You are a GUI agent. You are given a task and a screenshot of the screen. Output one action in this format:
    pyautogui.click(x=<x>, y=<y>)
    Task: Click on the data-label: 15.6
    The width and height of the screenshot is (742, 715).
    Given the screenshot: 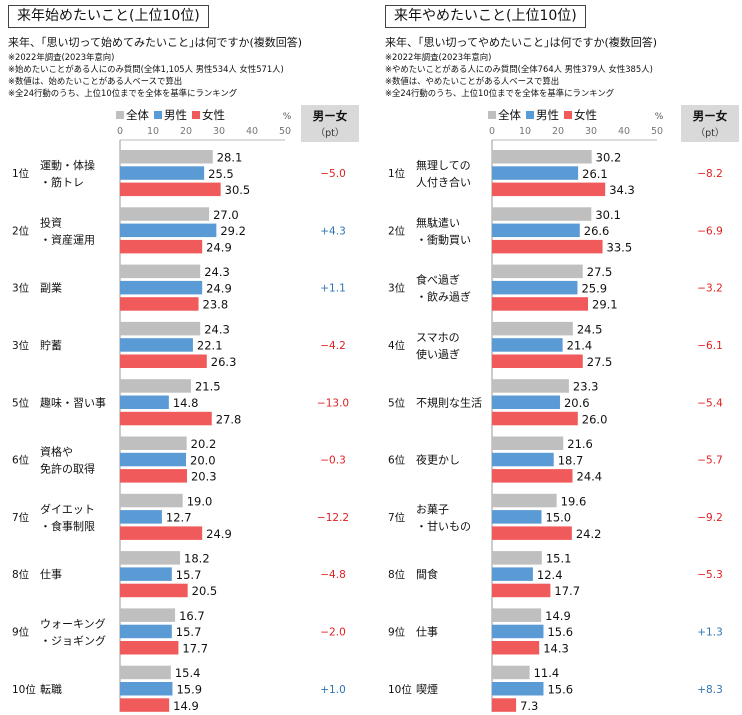 What is the action you would take?
    pyautogui.click(x=560, y=690)
    